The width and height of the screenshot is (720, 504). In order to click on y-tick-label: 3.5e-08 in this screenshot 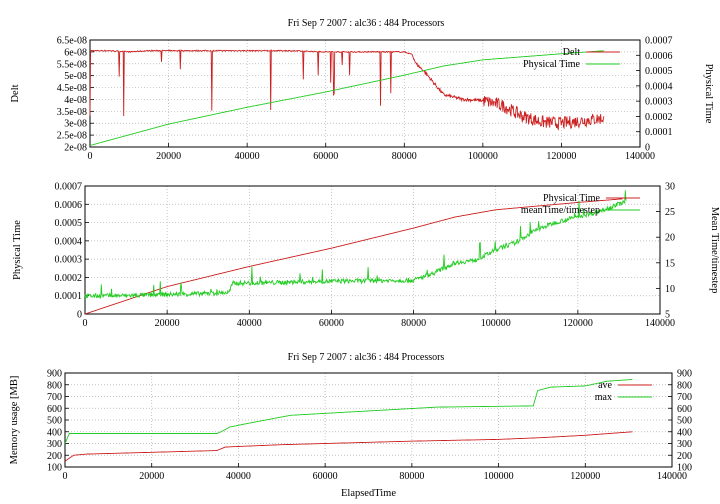, I will do `click(72, 112)`.